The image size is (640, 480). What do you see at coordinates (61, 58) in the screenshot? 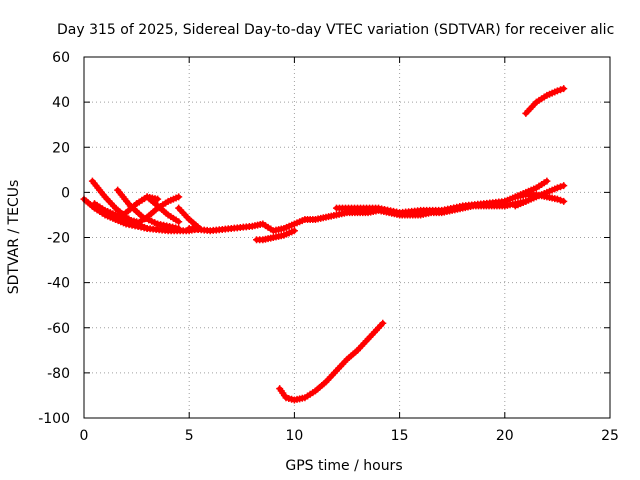
I see `y-tick-label: 60` at bounding box center [61, 58].